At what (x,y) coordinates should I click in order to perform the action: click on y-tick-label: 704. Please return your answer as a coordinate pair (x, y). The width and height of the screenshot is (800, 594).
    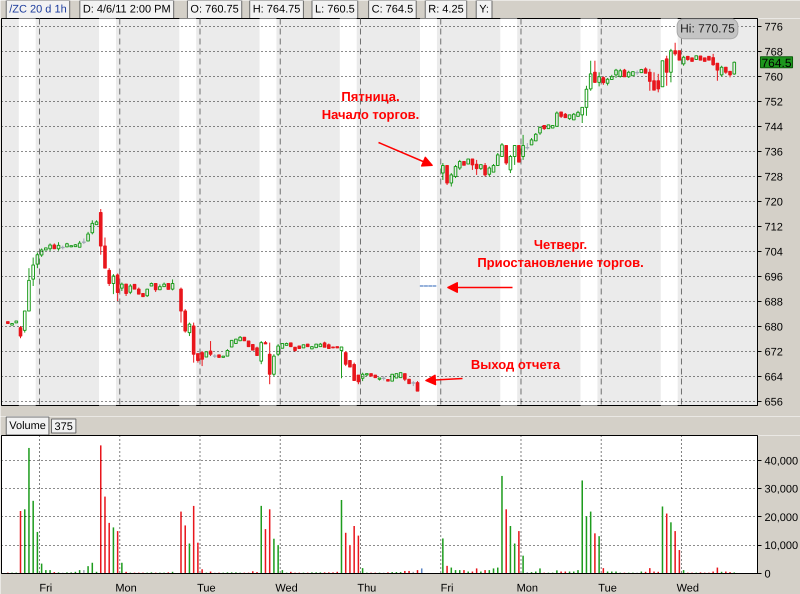
    Looking at the image, I should click on (773, 252).